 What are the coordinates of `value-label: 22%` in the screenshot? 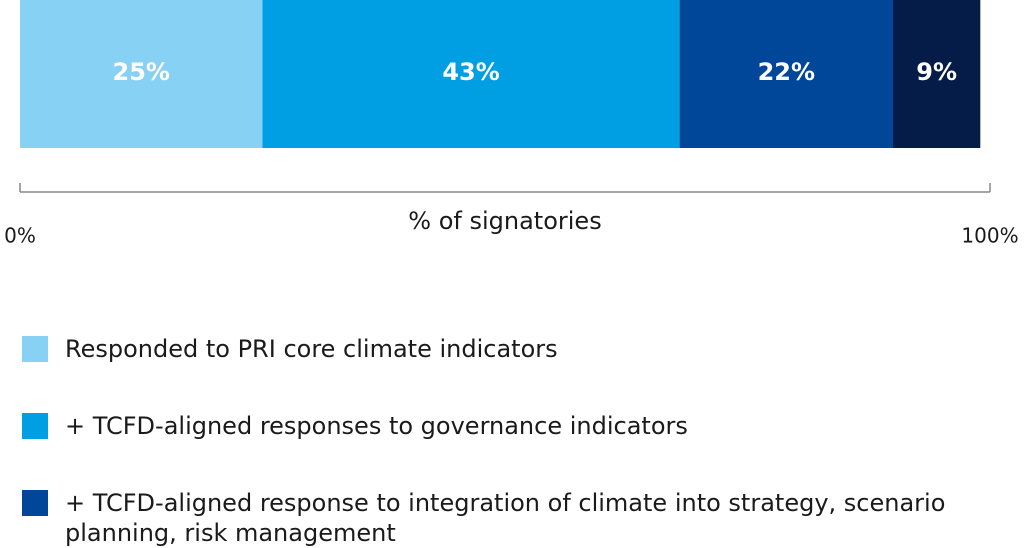 It's located at (786, 72).